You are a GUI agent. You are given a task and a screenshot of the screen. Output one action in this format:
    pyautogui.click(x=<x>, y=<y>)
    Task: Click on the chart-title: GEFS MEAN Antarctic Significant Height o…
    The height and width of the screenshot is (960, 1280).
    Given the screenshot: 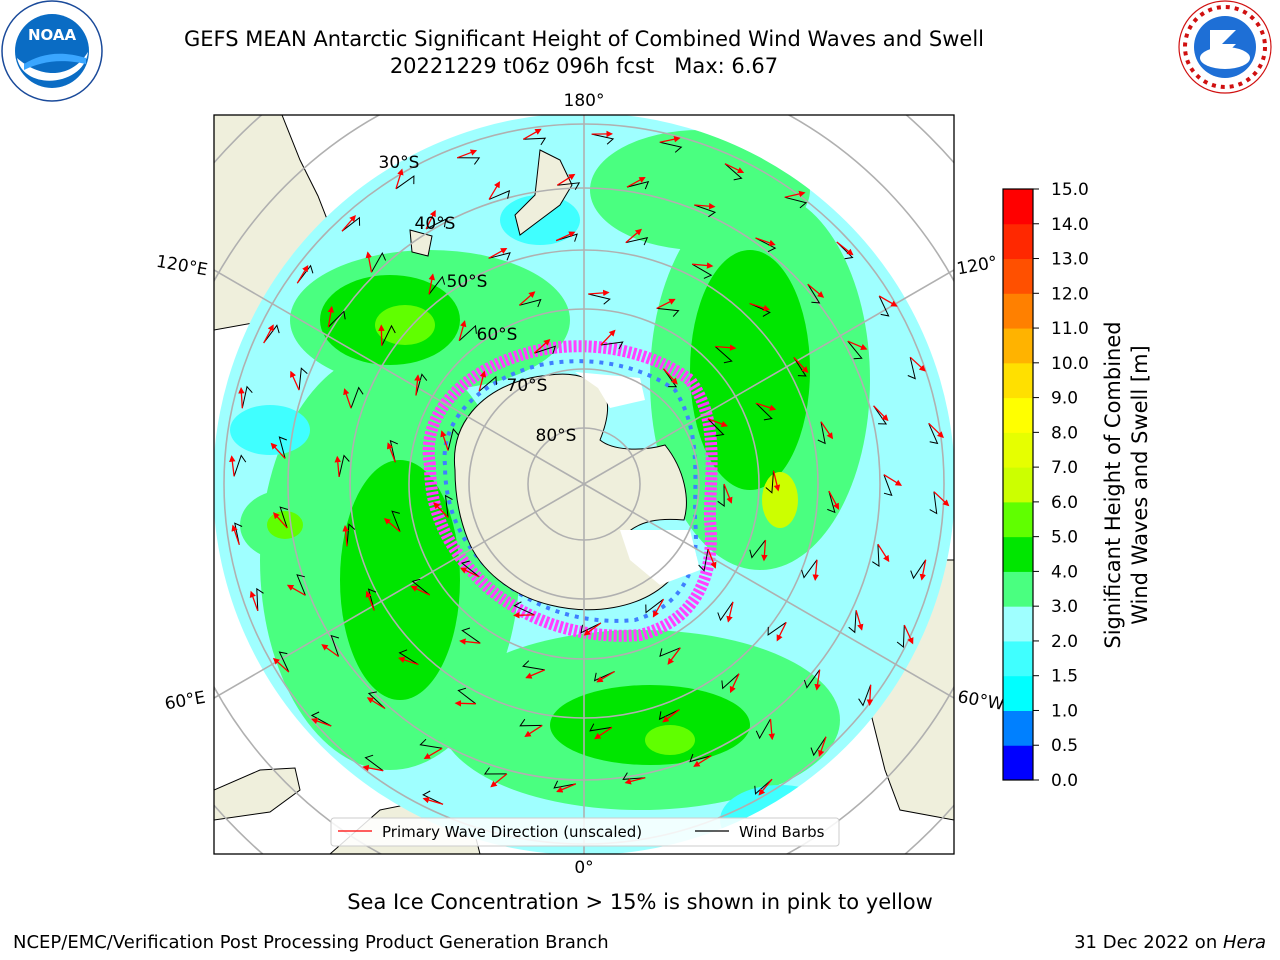 What is the action you would take?
    pyautogui.click(x=584, y=53)
    